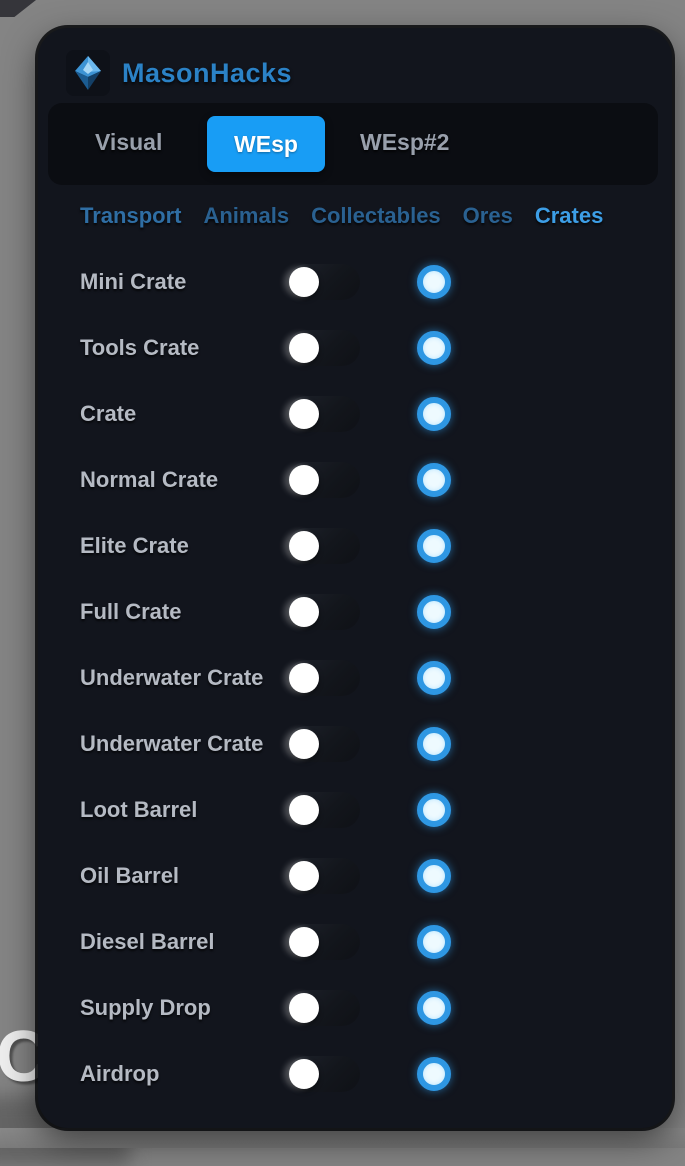 The image size is (685, 1166). Describe the element at coordinates (108, 413) in the screenshot. I see `esp-item-label: Crate` at that location.